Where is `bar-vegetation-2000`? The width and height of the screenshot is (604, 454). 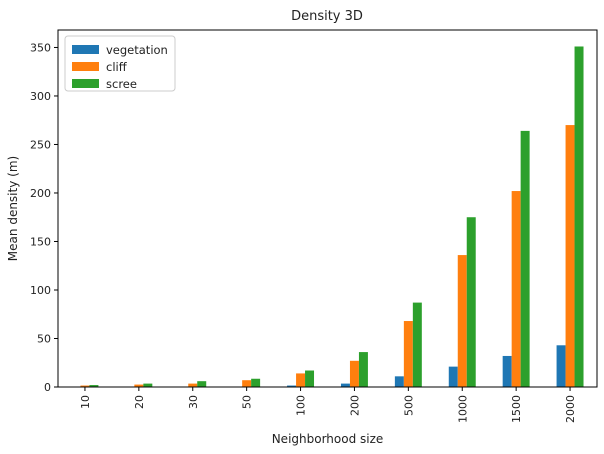
bar-vegetation-2000 is located at coordinates (561, 366).